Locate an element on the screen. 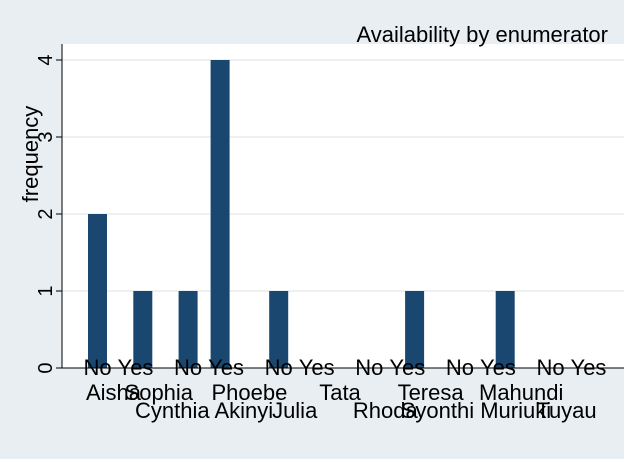 This screenshot has height=459, width=624. bar-teresa-no is located at coordinates (415, 329).